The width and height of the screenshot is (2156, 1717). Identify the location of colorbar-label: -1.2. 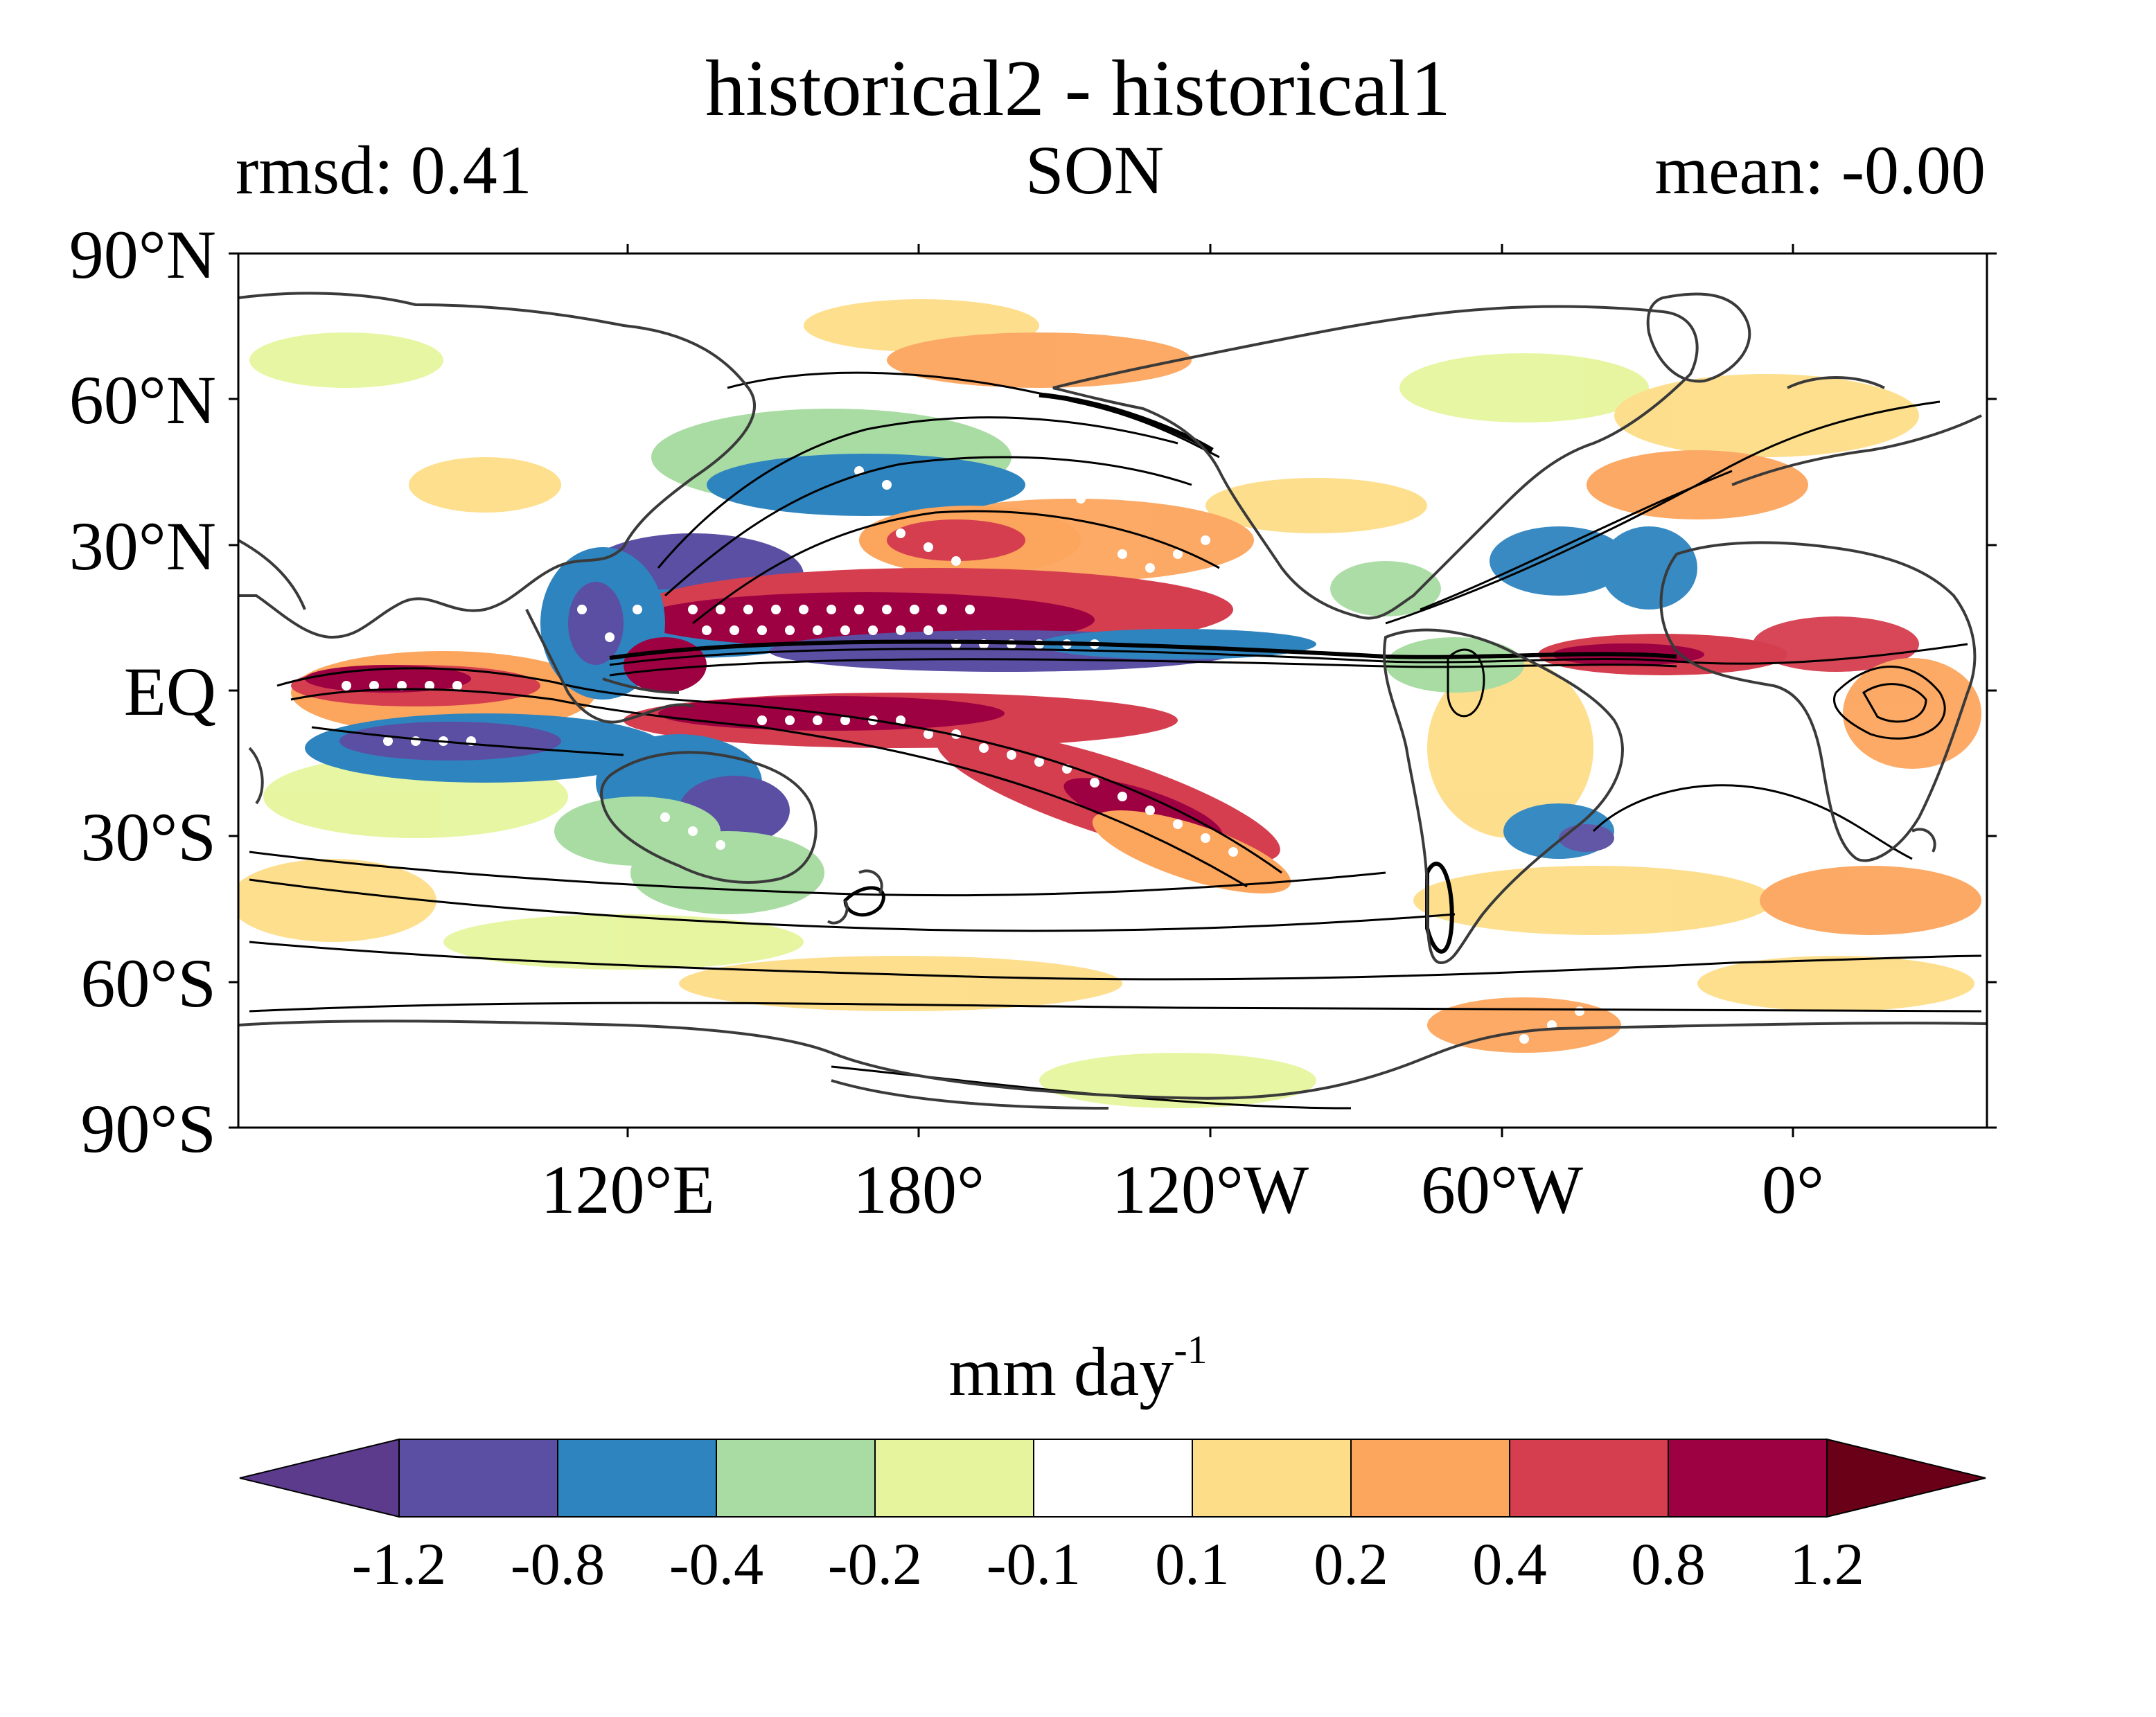
(399, 1564).